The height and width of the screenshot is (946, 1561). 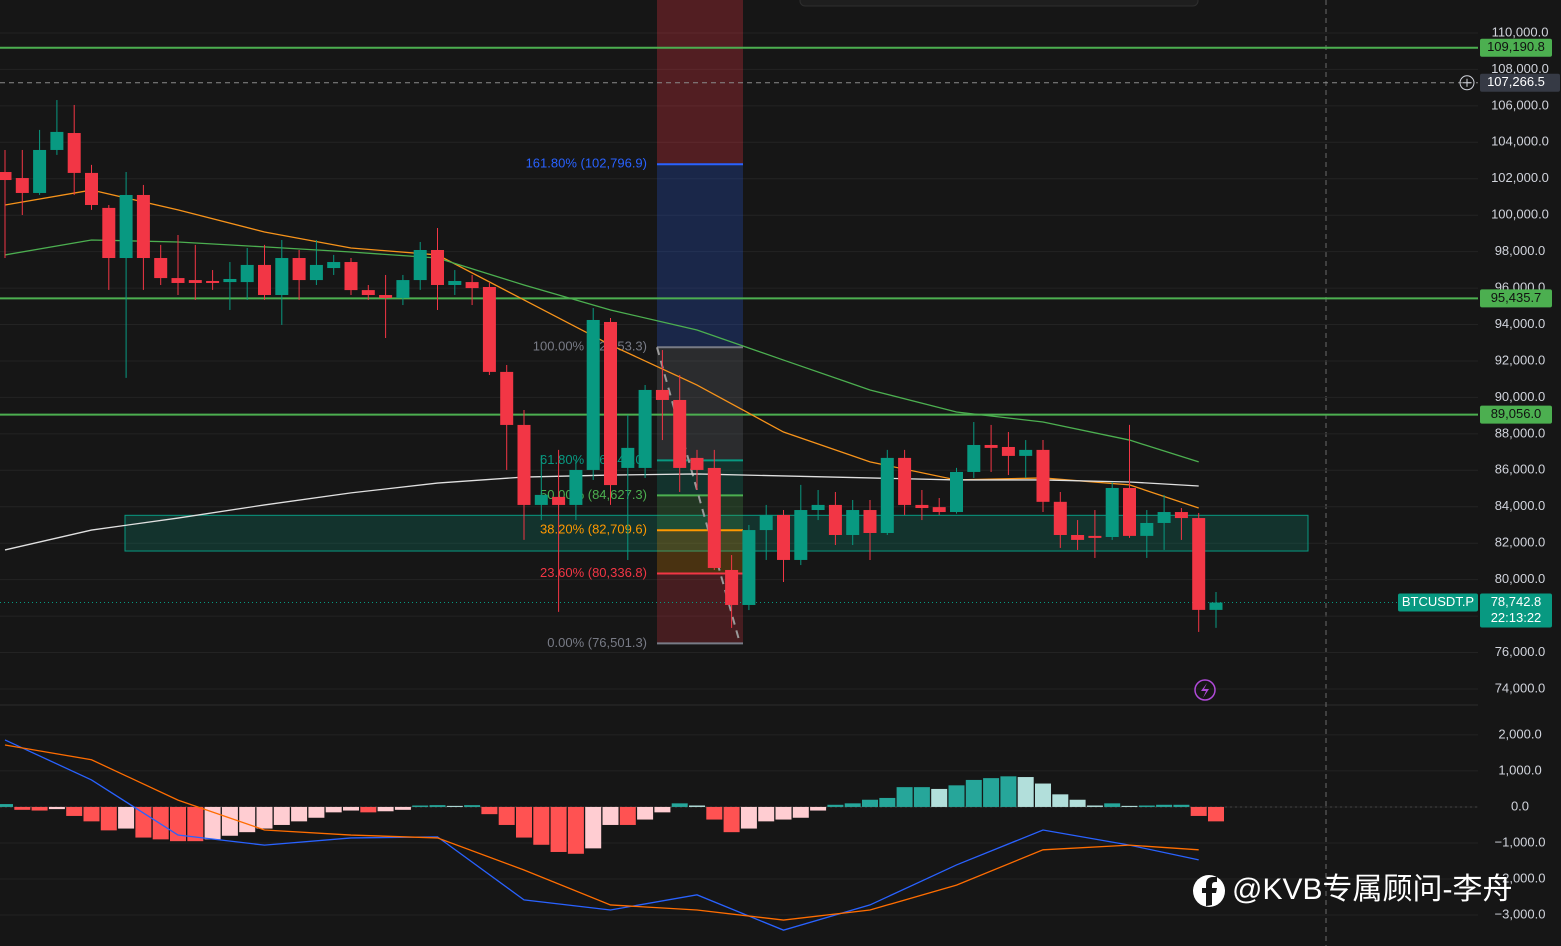 I want to click on last-price-label: 78,742.8, so click(x=1516, y=601).